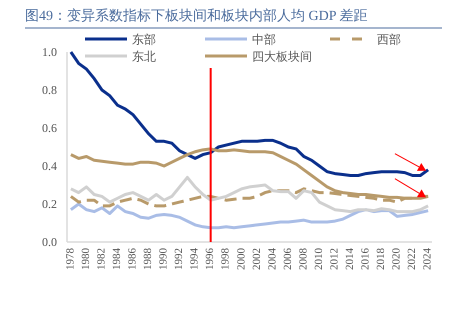  Describe the element at coordinates (49, 52) in the screenshot. I see `y-tick-label: 1.0` at that location.